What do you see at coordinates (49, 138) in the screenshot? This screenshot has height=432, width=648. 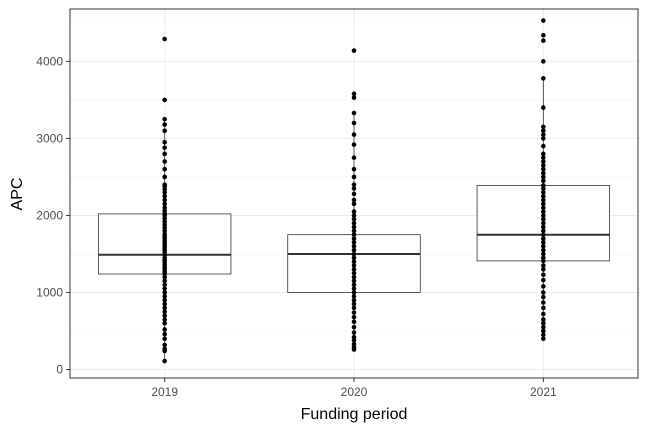 I see `y-tick-label: 3000` at bounding box center [49, 138].